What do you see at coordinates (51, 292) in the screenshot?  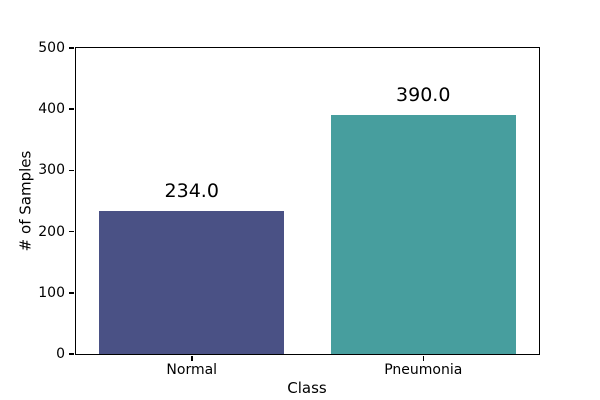 I see `y-tick-label: 100` at bounding box center [51, 292].